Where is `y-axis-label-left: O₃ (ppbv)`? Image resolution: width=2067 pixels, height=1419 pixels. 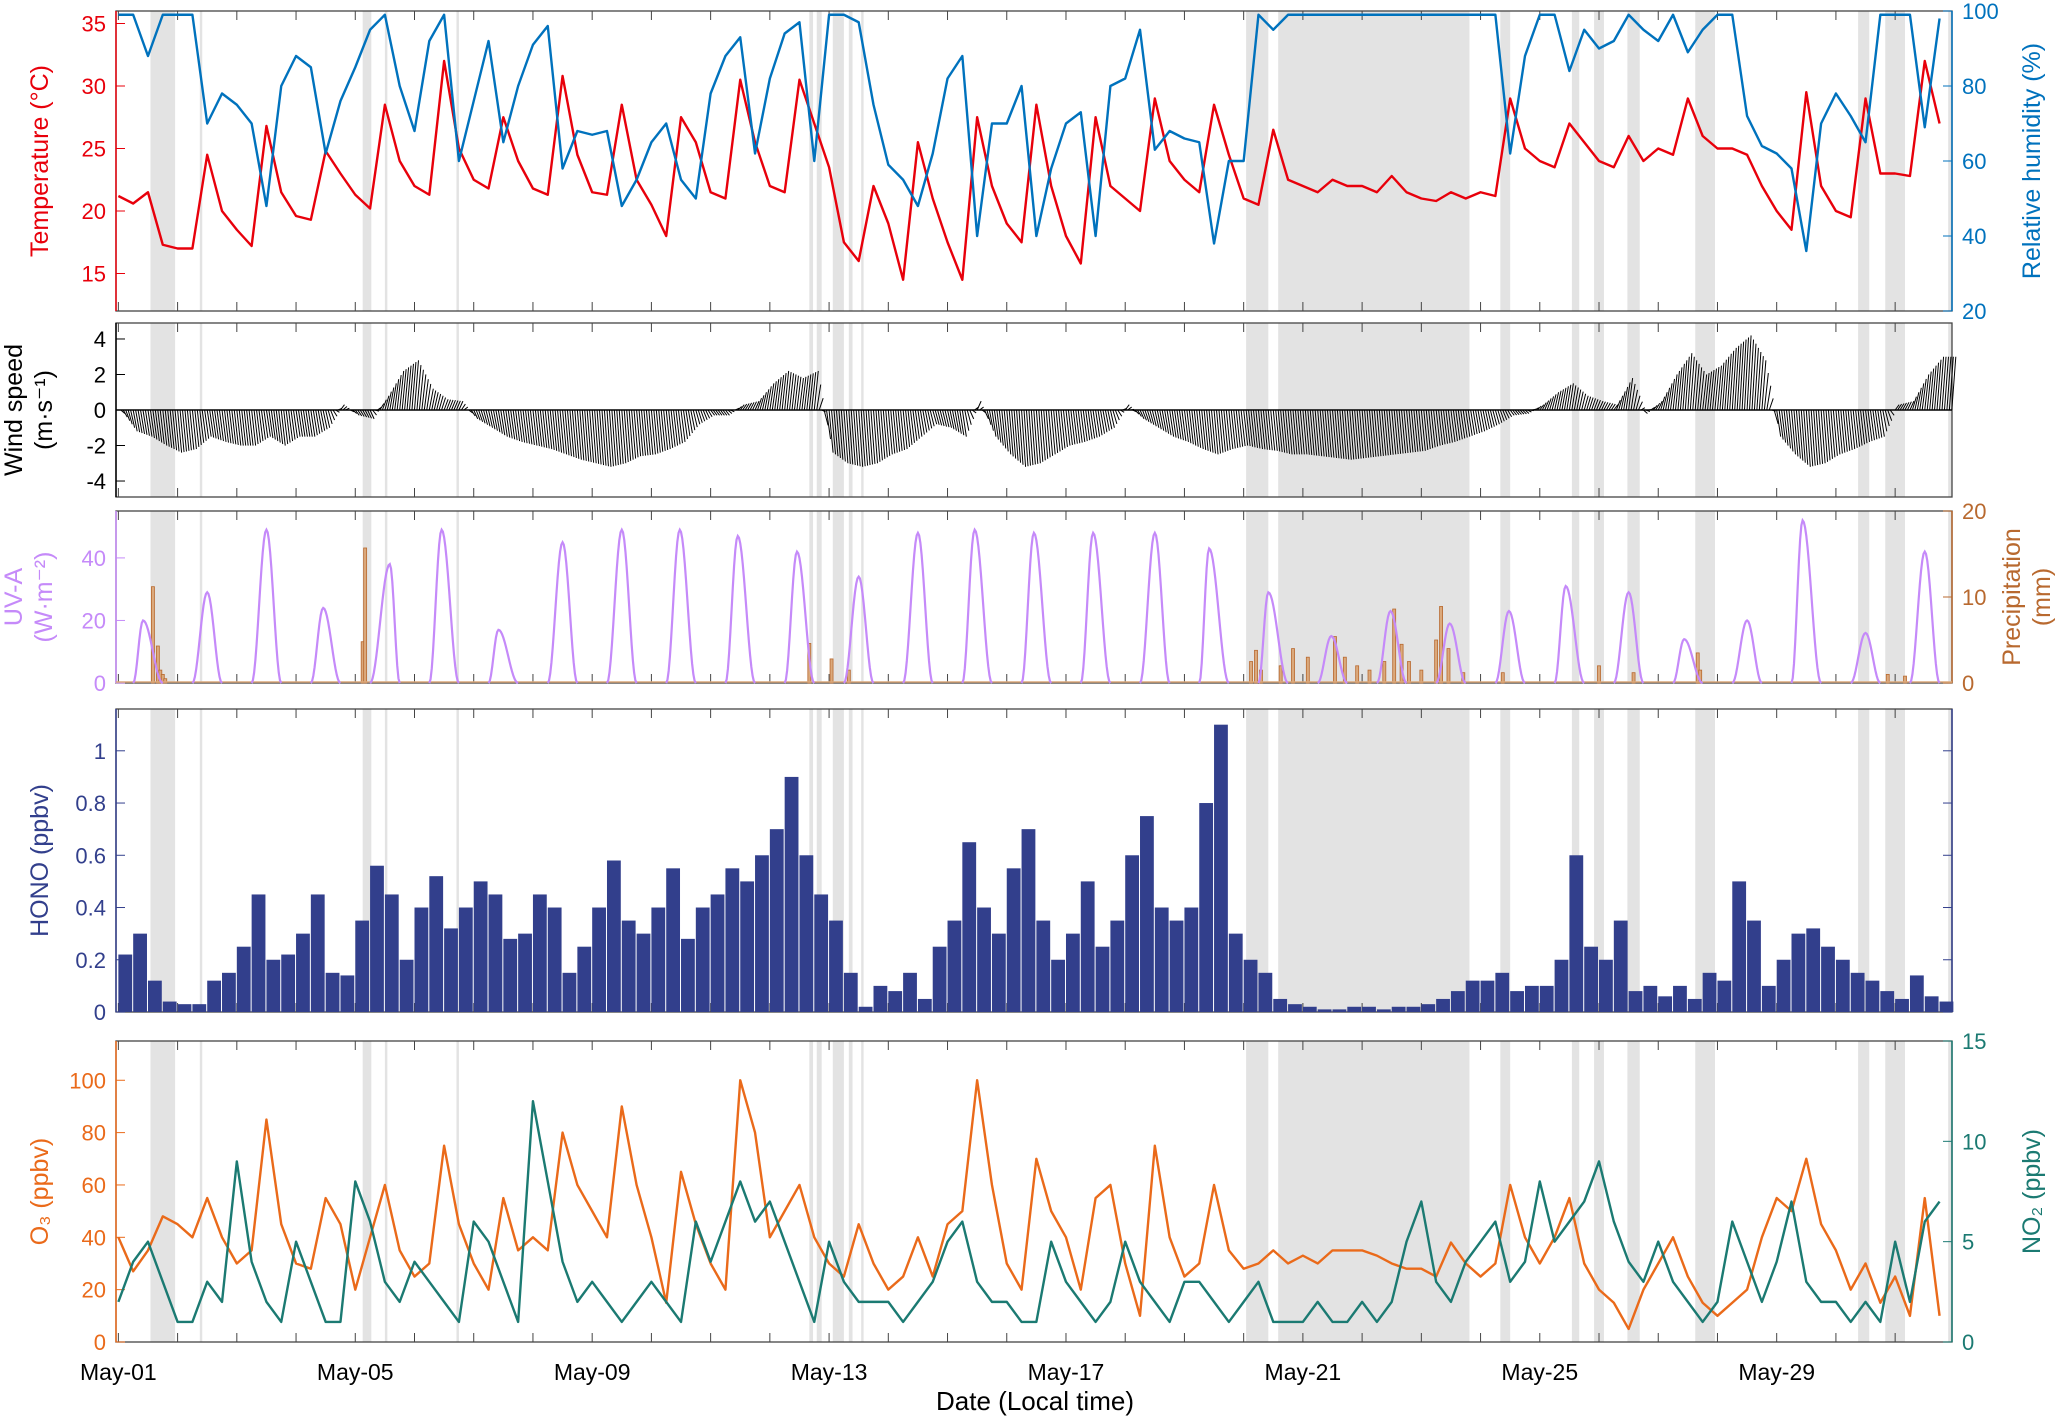 y-axis-label-left: O₃ (ppbv) is located at coordinates (40, 1191).